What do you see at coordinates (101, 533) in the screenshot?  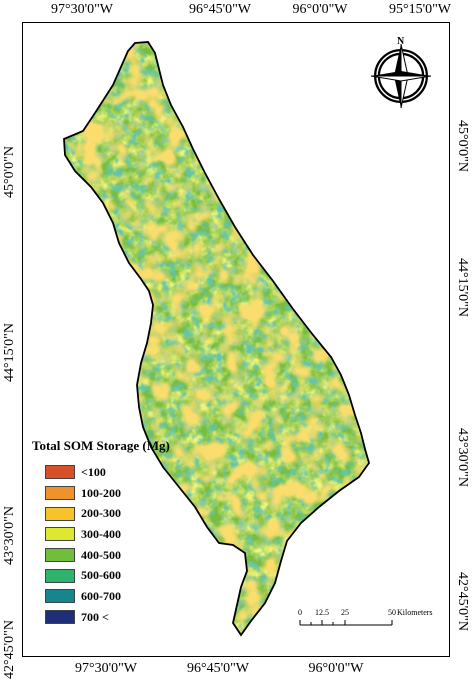 I see `legend-label: 300-400` at bounding box center [101, 533].